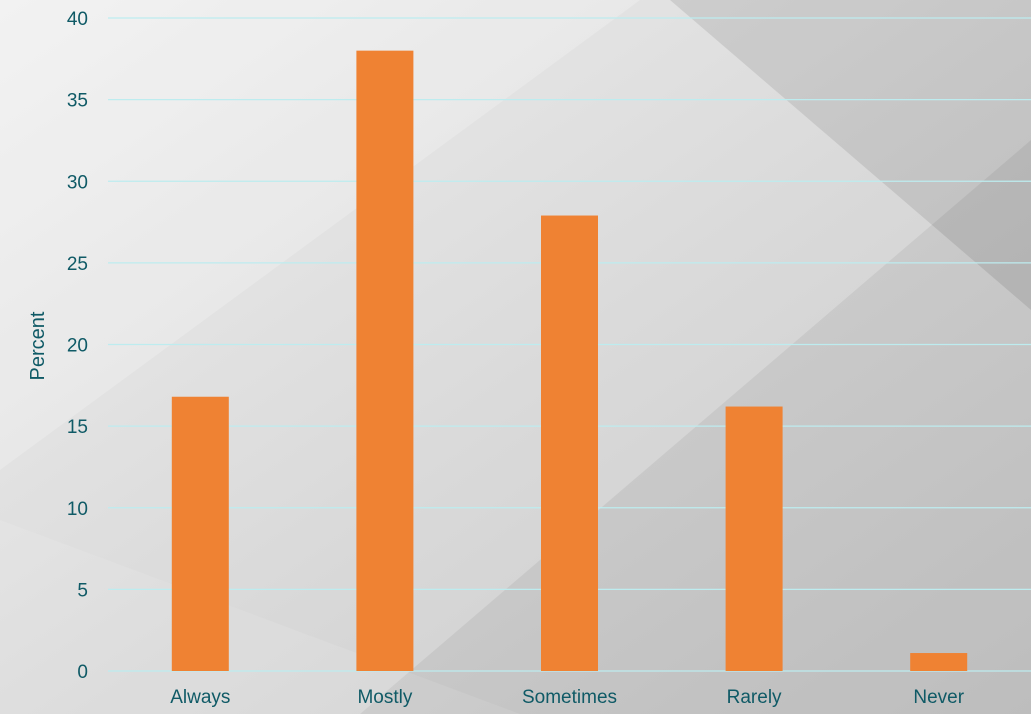 The width and height of the screenshot is (1031, 714). Describe the element at coordinates (385, 360) in the screenshot. I see `bar-mostly` at that location.